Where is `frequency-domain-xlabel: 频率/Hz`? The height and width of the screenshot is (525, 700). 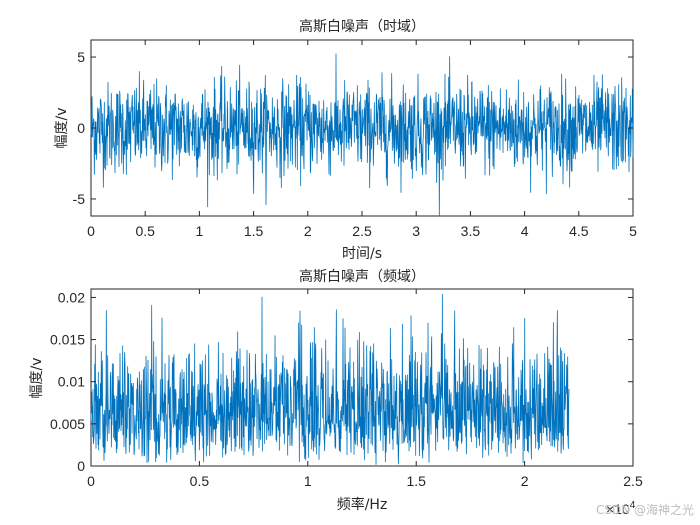
frequency-domain-xlabel: 频率/Hz is located at coordinates (362, 504).